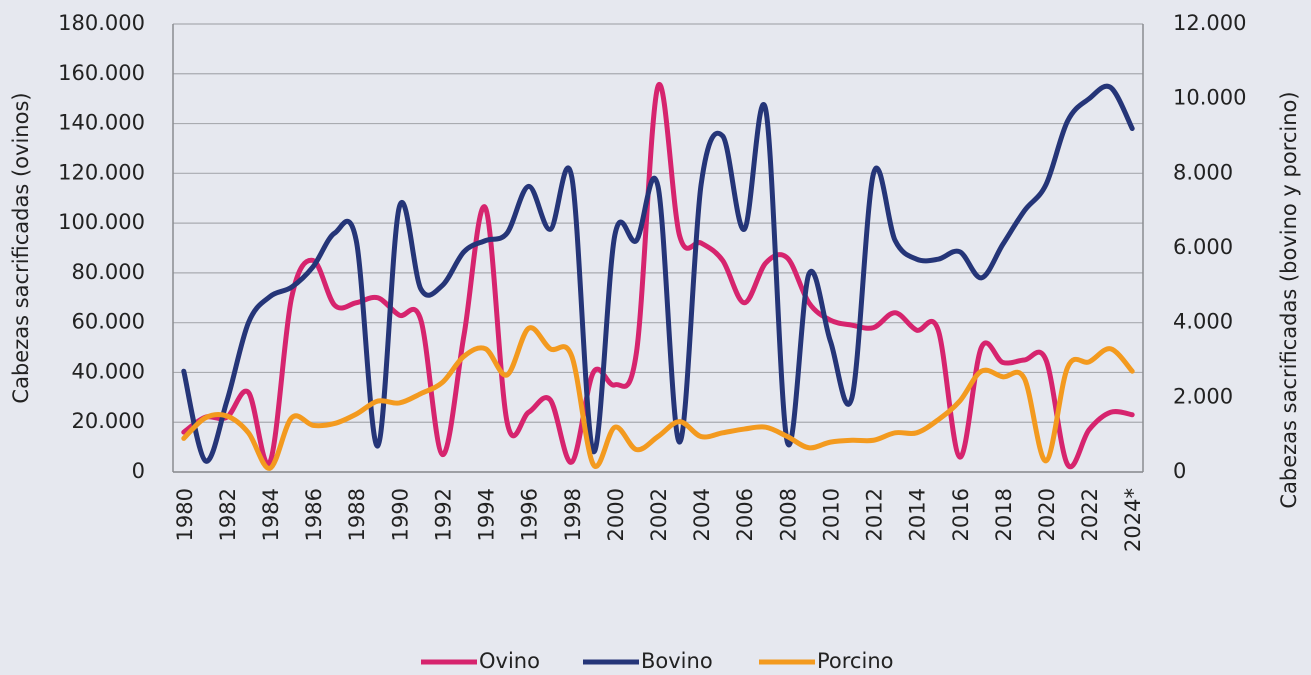  Describe the element at coordinates (875, 514) in the screenshot. I see `x-tick-label: 2012` at that location.